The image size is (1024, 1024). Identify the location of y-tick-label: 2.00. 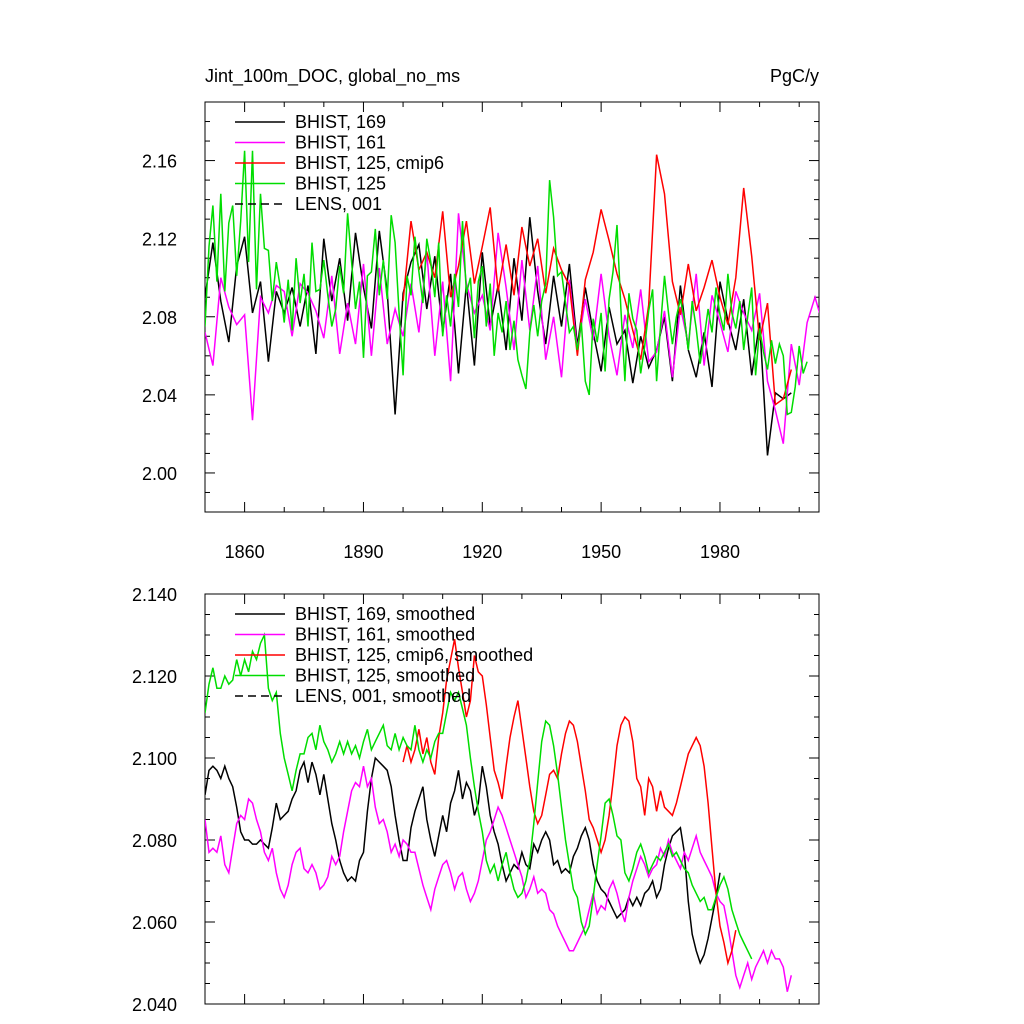
(159, 474).